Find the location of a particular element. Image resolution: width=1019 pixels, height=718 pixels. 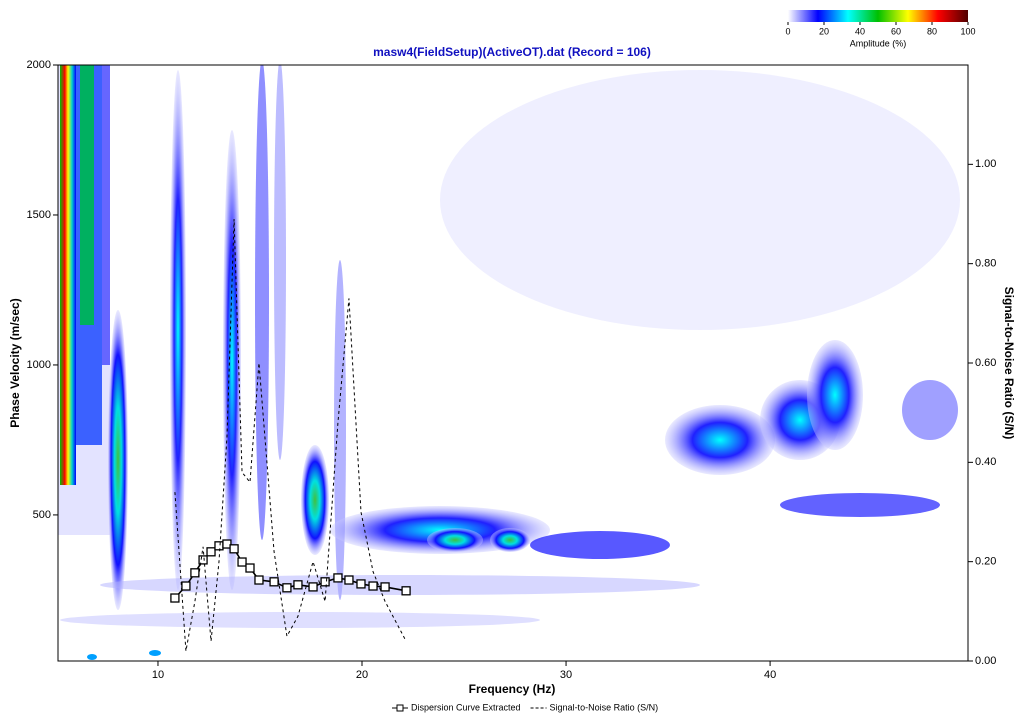

y-tick-label: 500 is located at coordinates (42, 515).